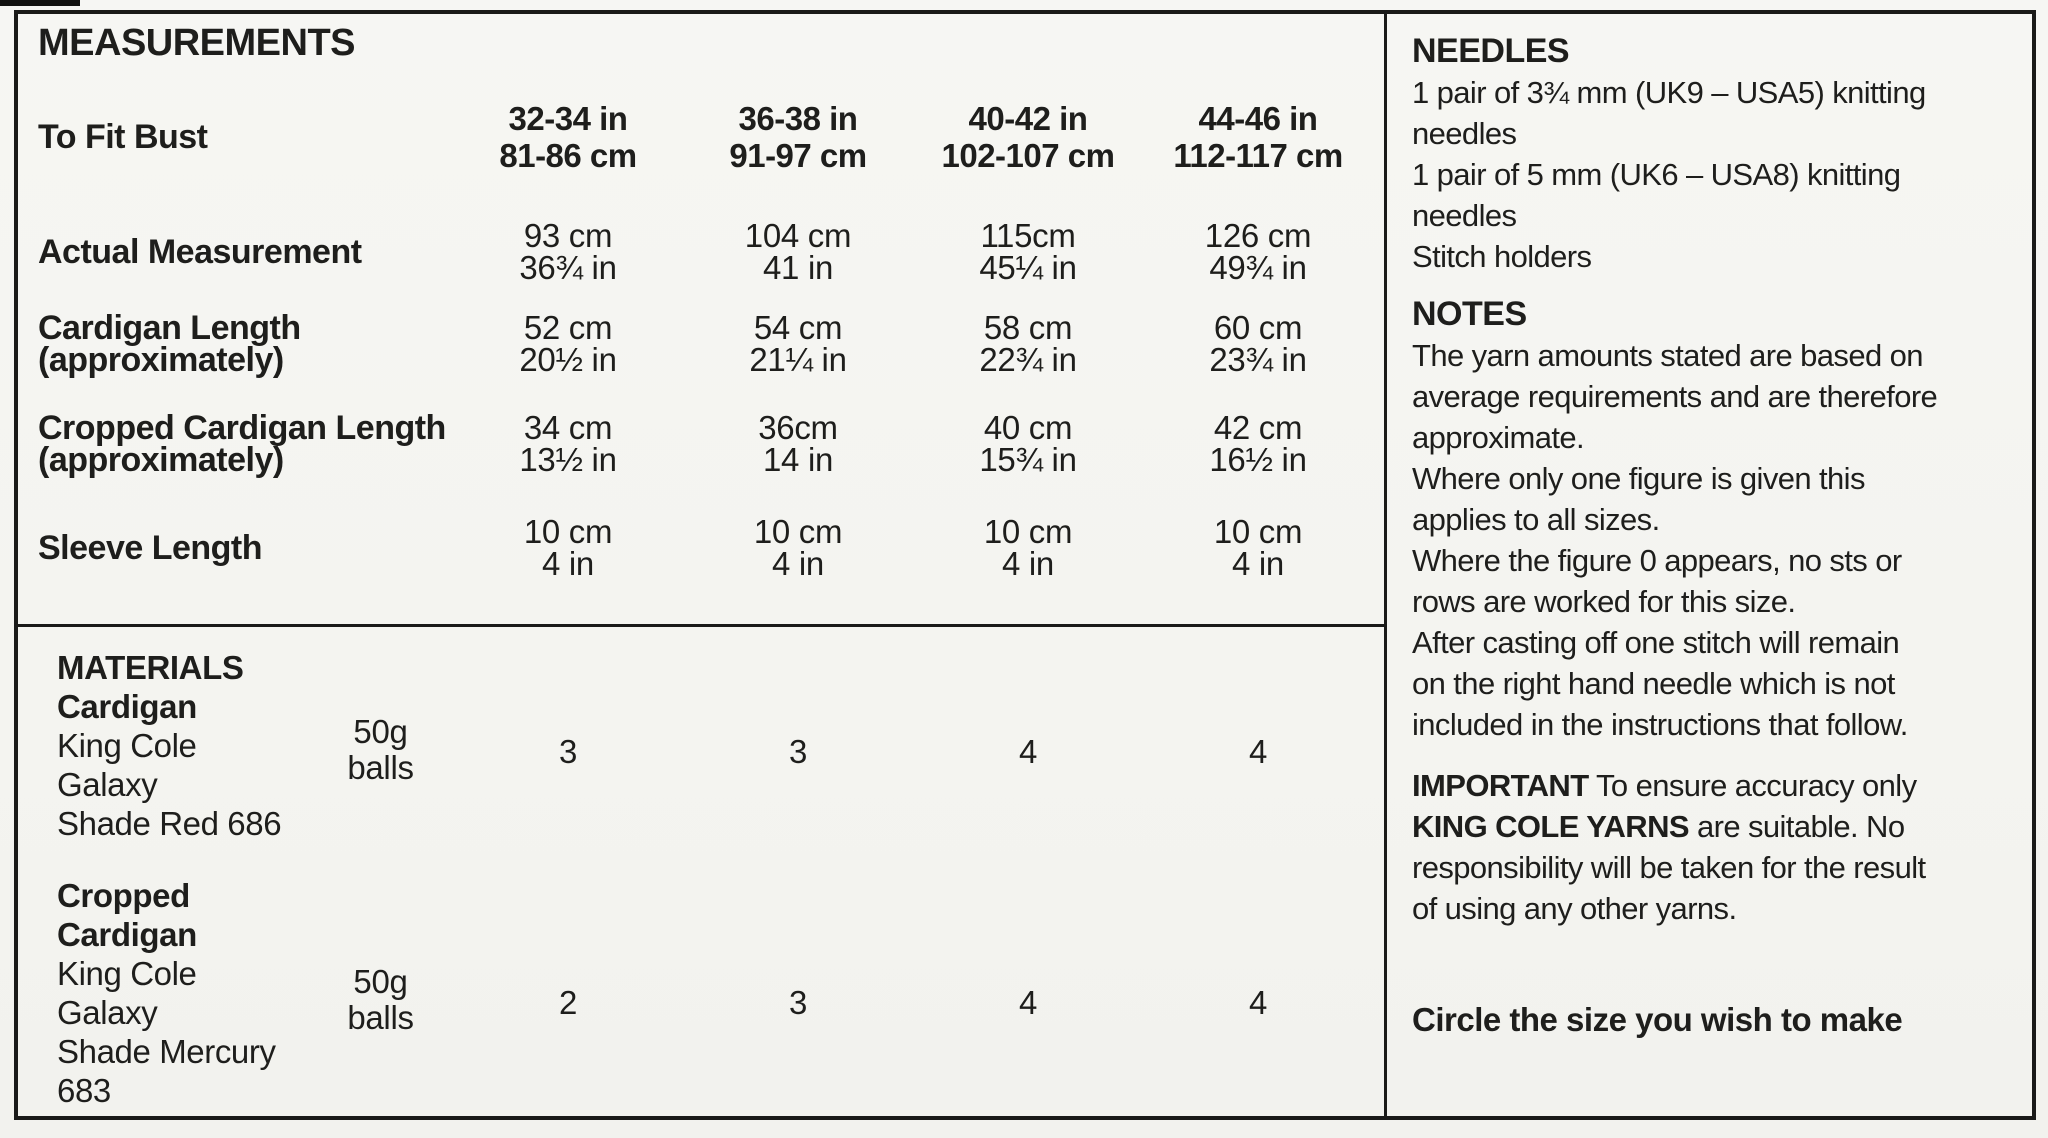 Image resolution: width=2048 pixels, height=1138 pixels. What do you see at coordinates (1604, 601) in the screenshot?
I see `notes-line: rows are worked for this size.` at bounding box center [1604, 601].